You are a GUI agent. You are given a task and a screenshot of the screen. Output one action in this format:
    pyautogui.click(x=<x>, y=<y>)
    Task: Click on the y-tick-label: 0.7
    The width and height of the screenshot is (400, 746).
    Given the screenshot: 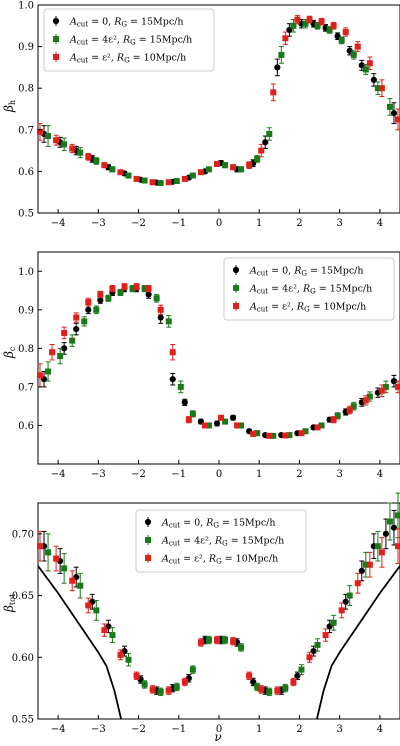 What is the action you would take?
    pyautogui.click(x=26, y=130)
    